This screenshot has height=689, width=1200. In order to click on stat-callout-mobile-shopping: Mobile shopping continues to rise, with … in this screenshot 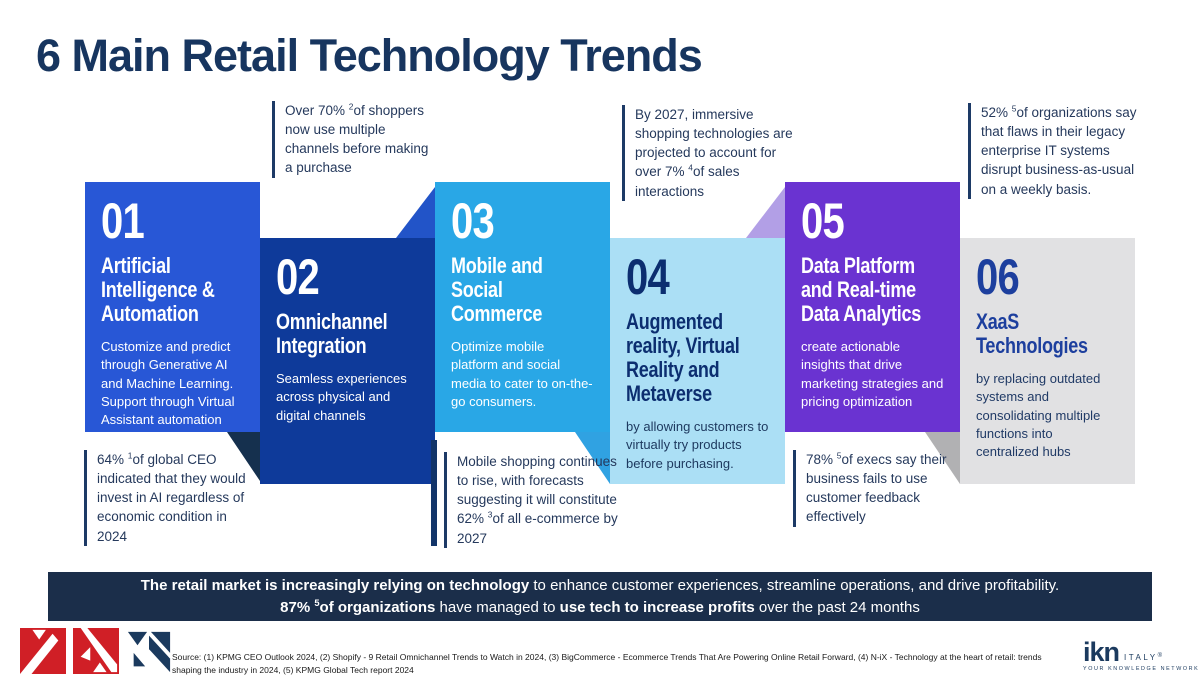, I will do `click(534, 500)`.